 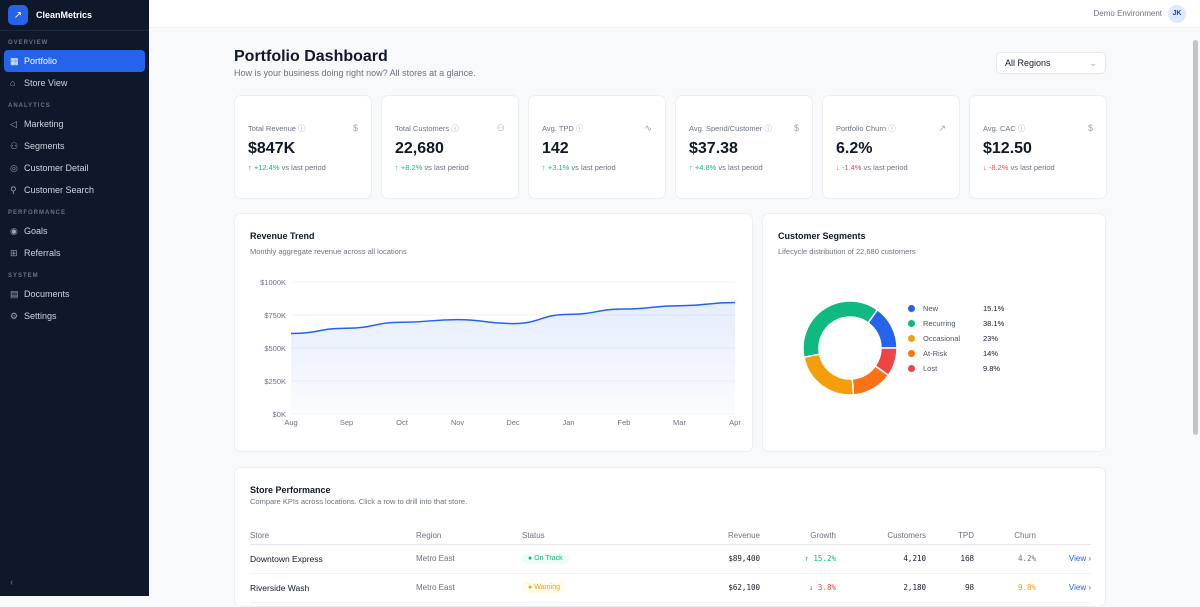 I want to click on store-churn: 4.2%, so click(x=1005, y=559).